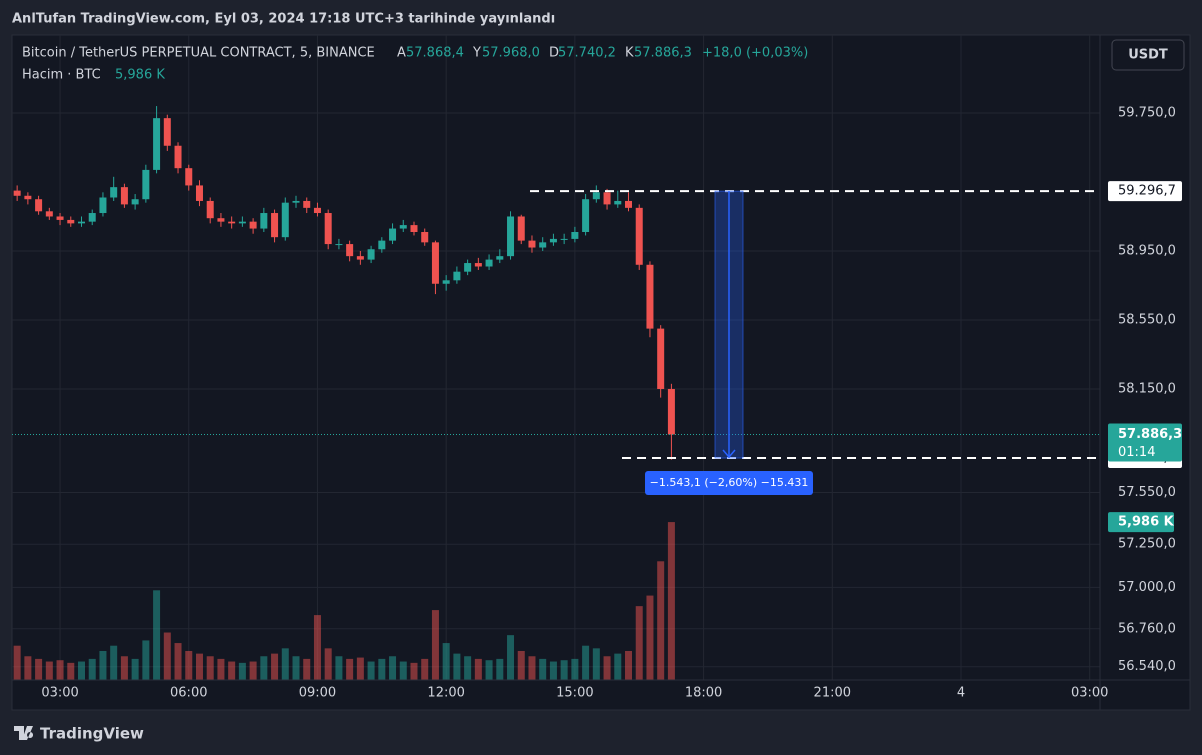 The height and width of the screenshot is (755, 1202). Describe the element at coordinates (1136, 452) in the screenshot. I see `countdown: 01:14` at that location.